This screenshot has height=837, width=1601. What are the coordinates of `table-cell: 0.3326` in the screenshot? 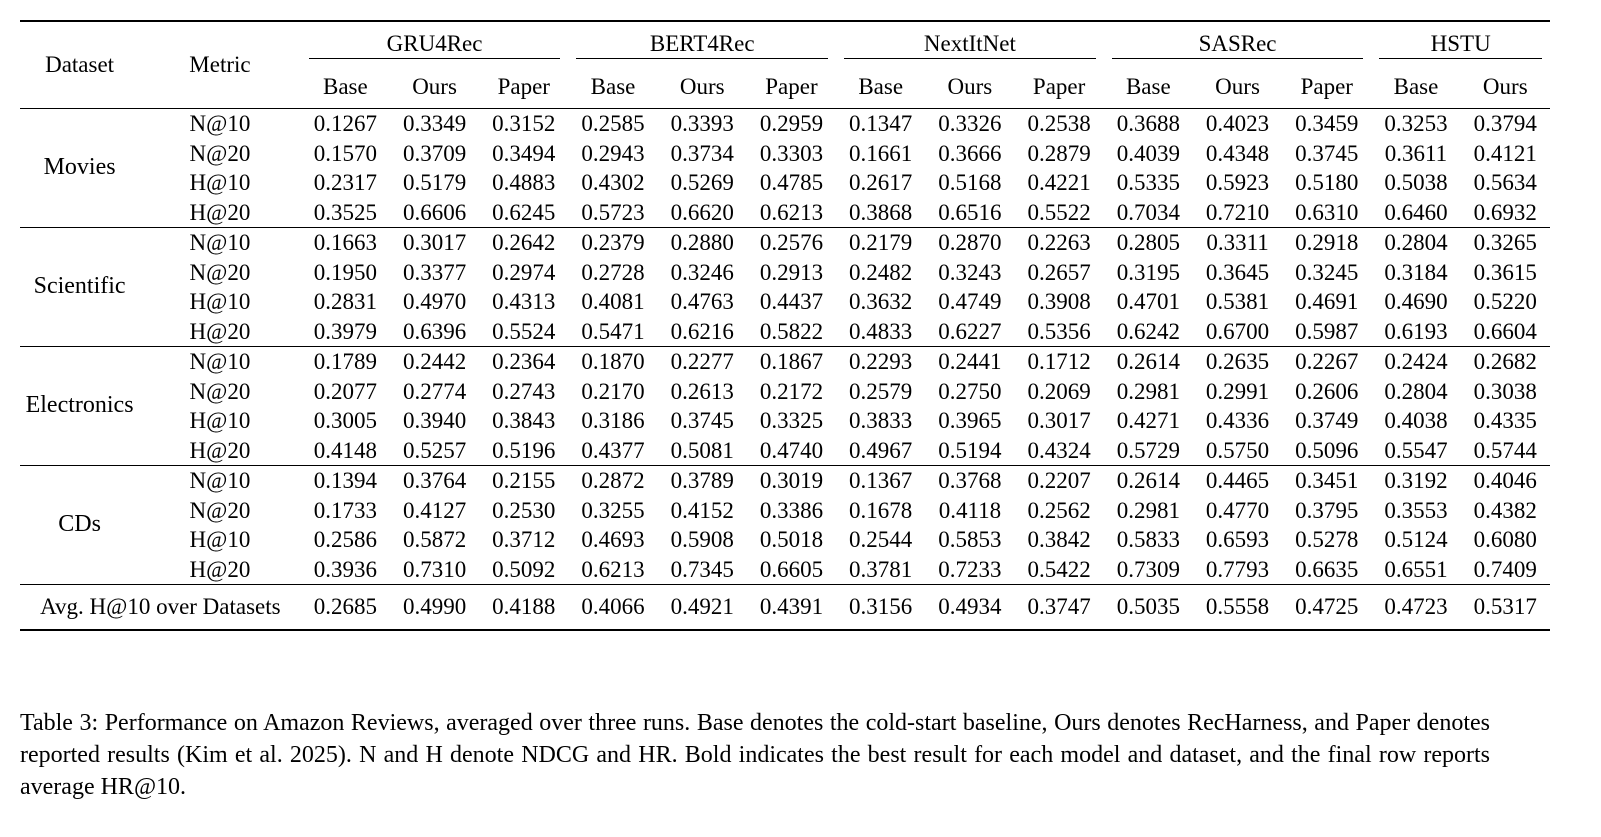 It's located at (970, 123).